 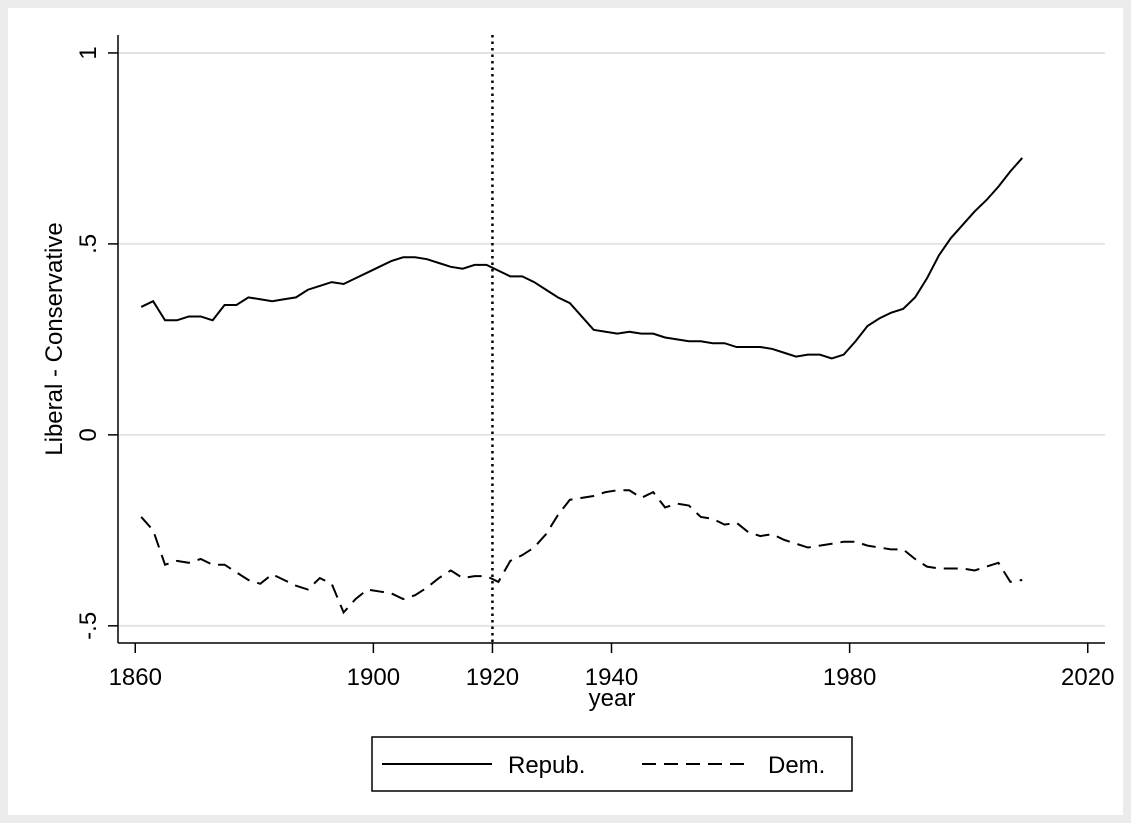 I want to click on data-line, so click(x=581, y=552).